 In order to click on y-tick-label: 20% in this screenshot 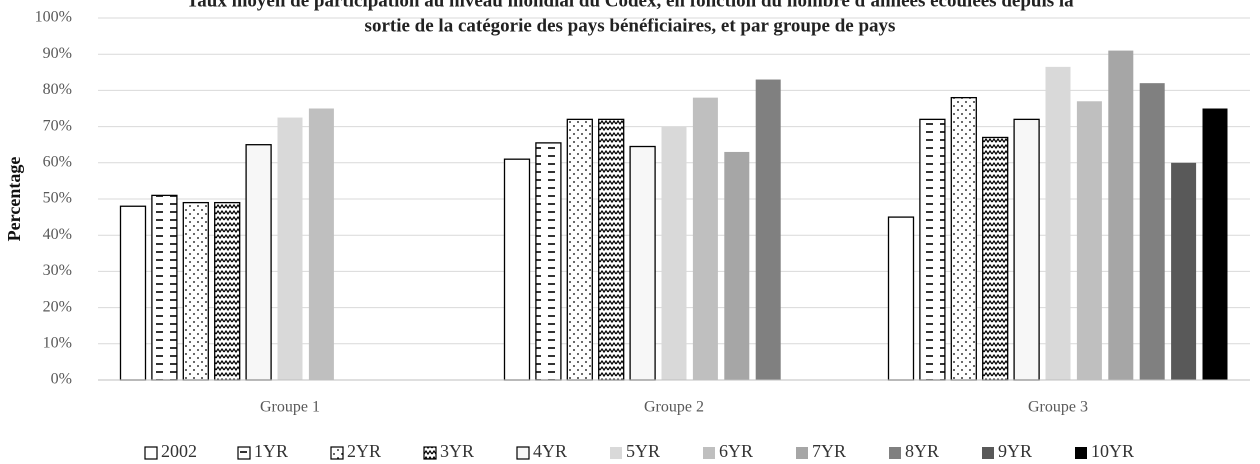, I will do `click(57, 306)`.